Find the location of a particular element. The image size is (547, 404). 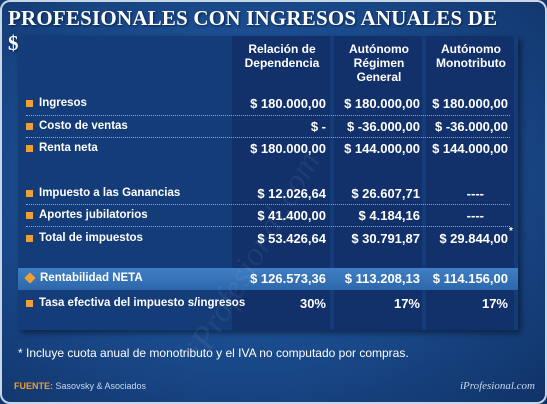

cell-renta-monotributo: $ 144.000,00 is located at coordinates (470, 148).